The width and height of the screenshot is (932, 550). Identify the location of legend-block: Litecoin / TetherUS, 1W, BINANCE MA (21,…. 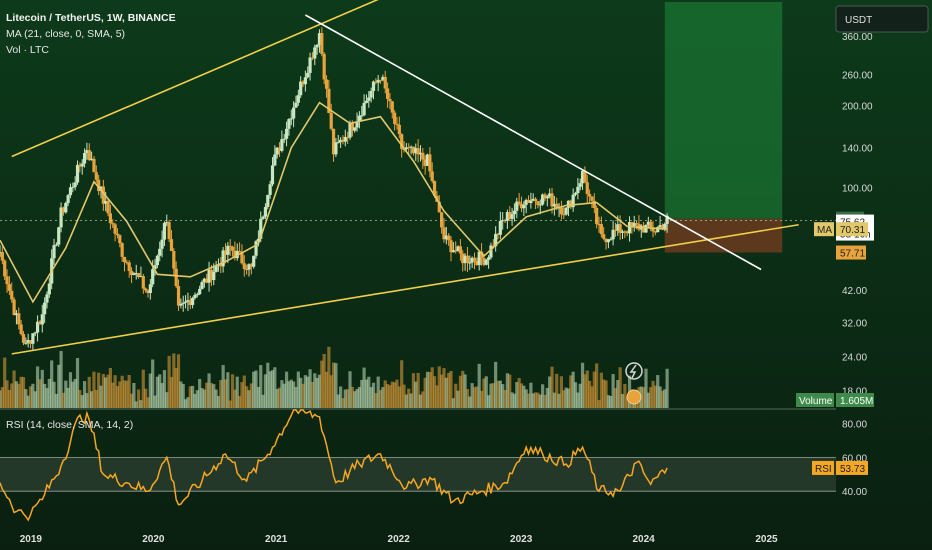
(91, 34).